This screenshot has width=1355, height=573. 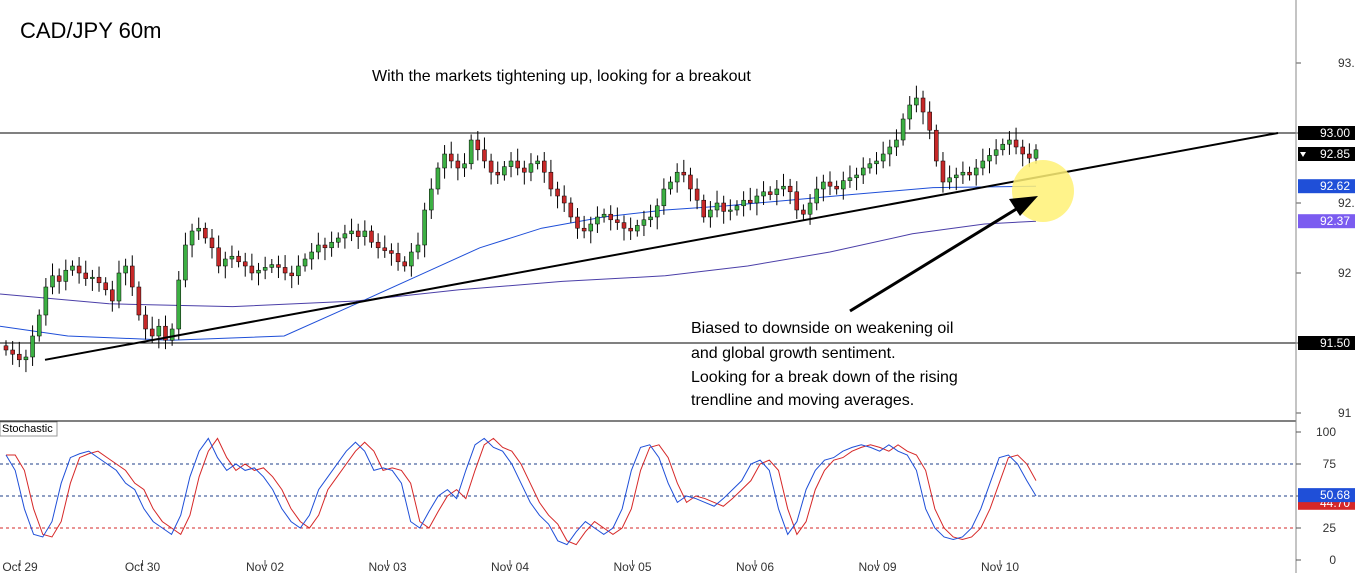 I want to click on stochastic-k-tag, so click(x=1326, y=495).